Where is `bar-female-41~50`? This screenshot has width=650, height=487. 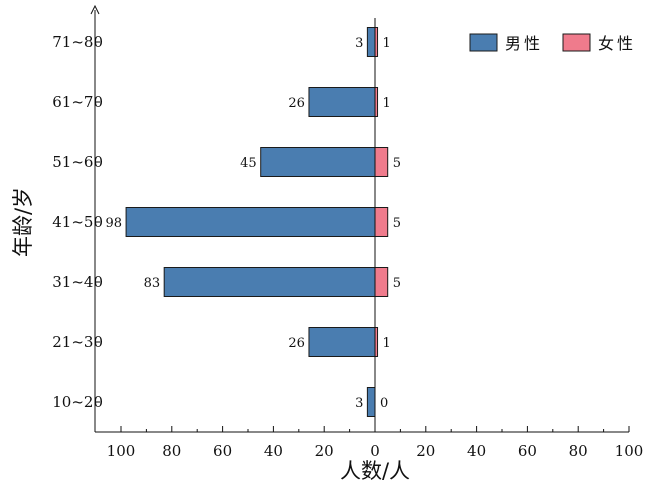 bar-female-41~50 is located at coordinates (381, 222).